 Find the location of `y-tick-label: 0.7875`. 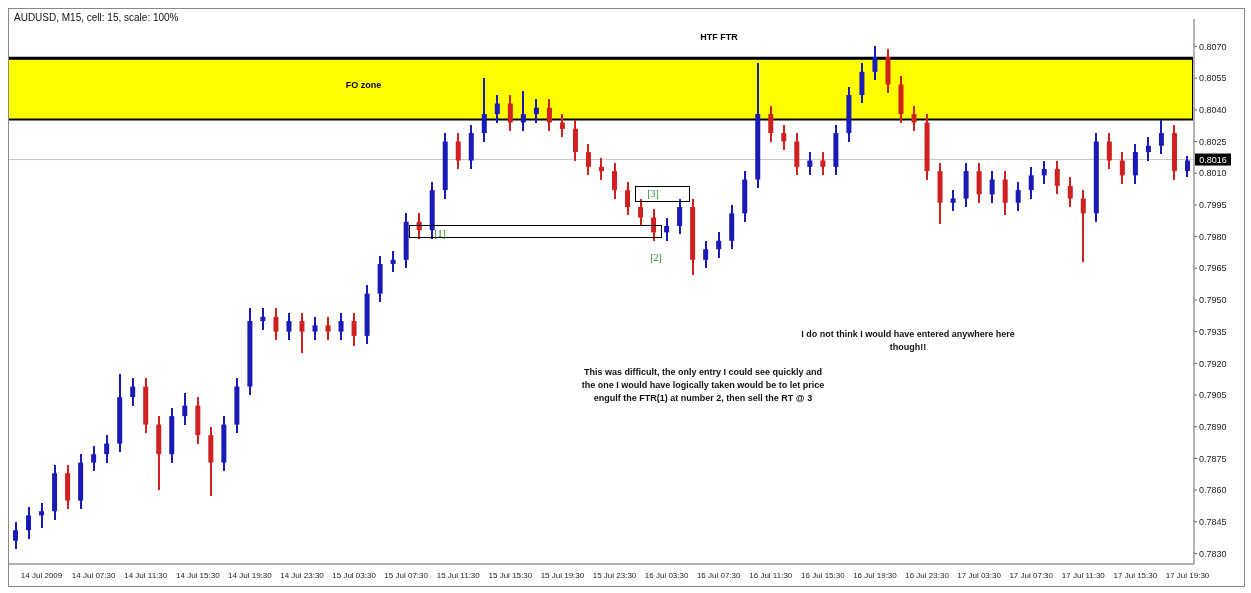

y-tick-label: 0.7875 is located at coordinates (1213, 458).